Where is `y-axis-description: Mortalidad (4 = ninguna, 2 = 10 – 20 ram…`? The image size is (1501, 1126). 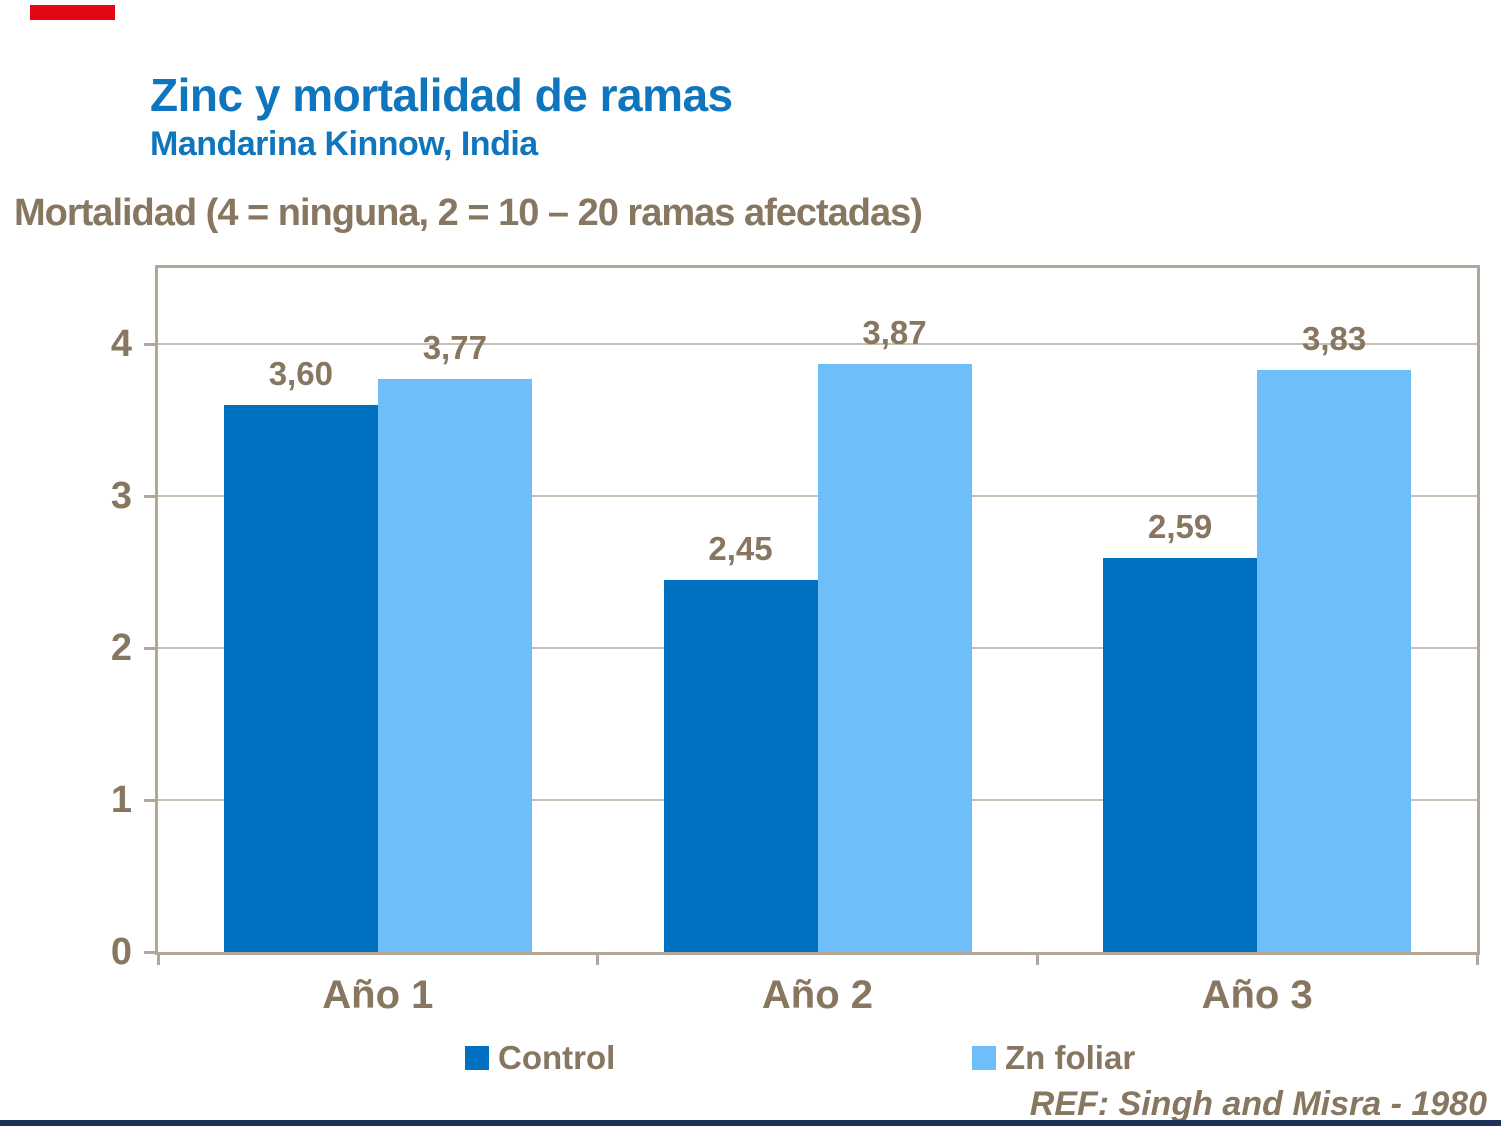 y-axis-description: Mortalidad (4 = ninguna, 2 = 10 – 20 ram… is located at coordinates (468, 213).